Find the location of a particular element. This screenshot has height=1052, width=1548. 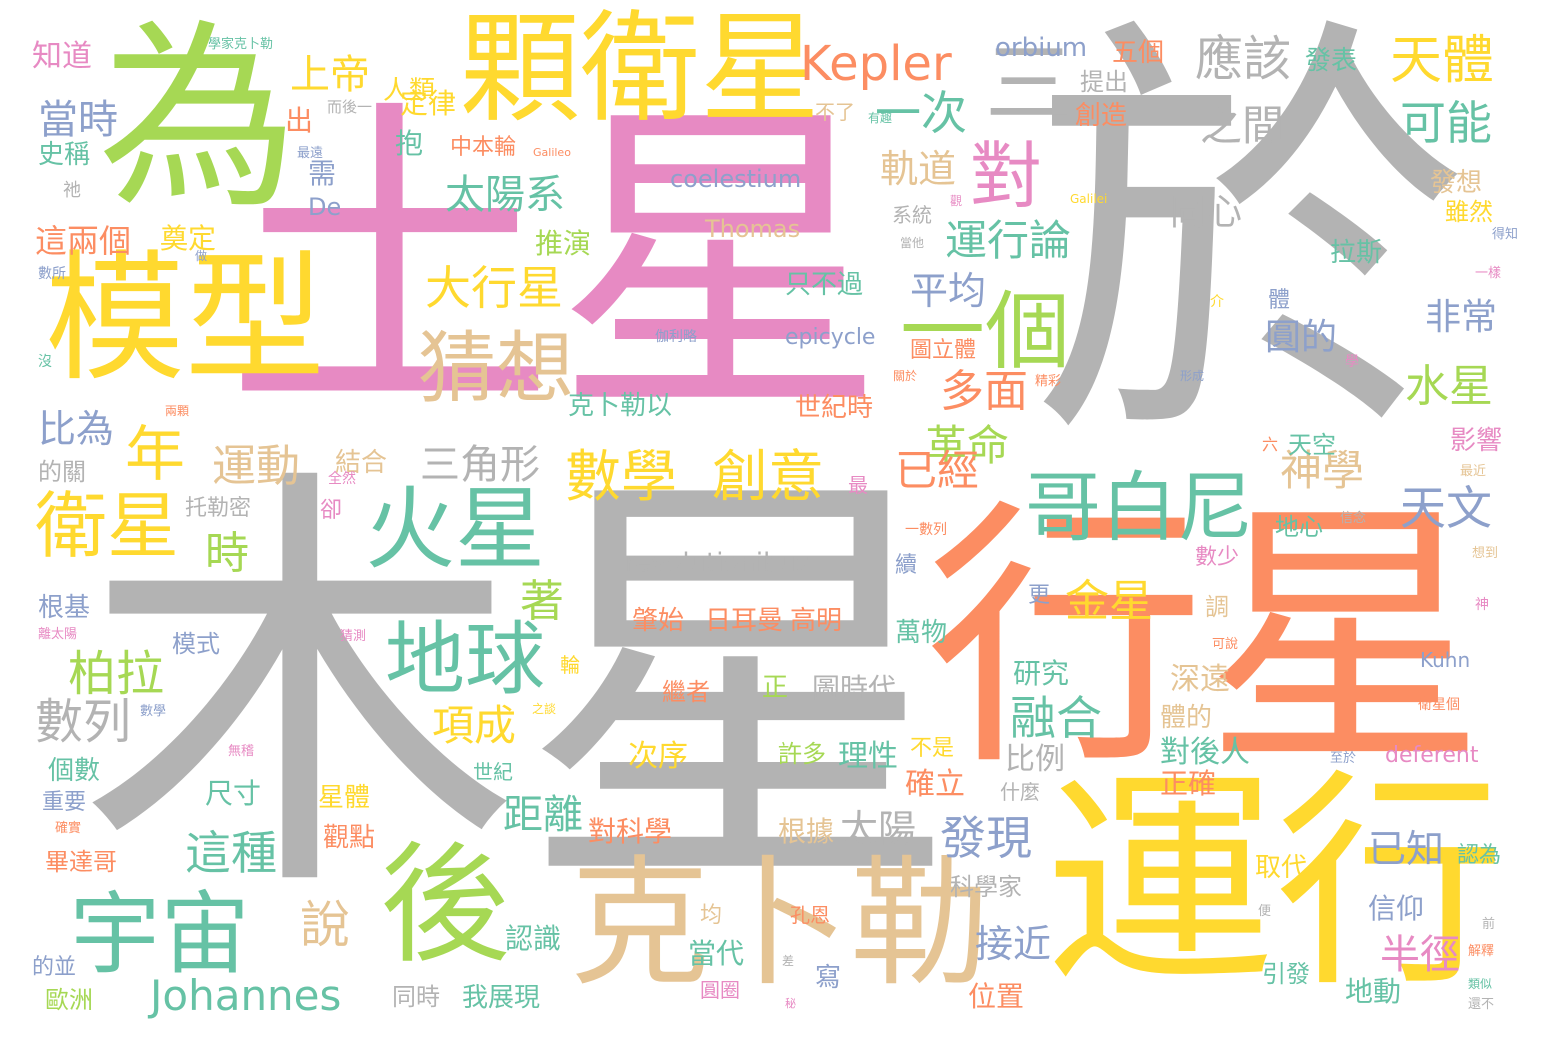

word: 神 is located at coordinates (1482, 605).